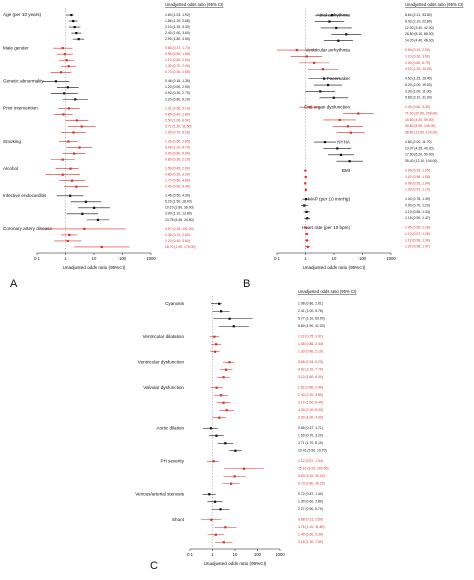 This screenshot has width=474, height=580. I want to click on value-label: 1.45 (0.86, 2.44), so click(310, 344).